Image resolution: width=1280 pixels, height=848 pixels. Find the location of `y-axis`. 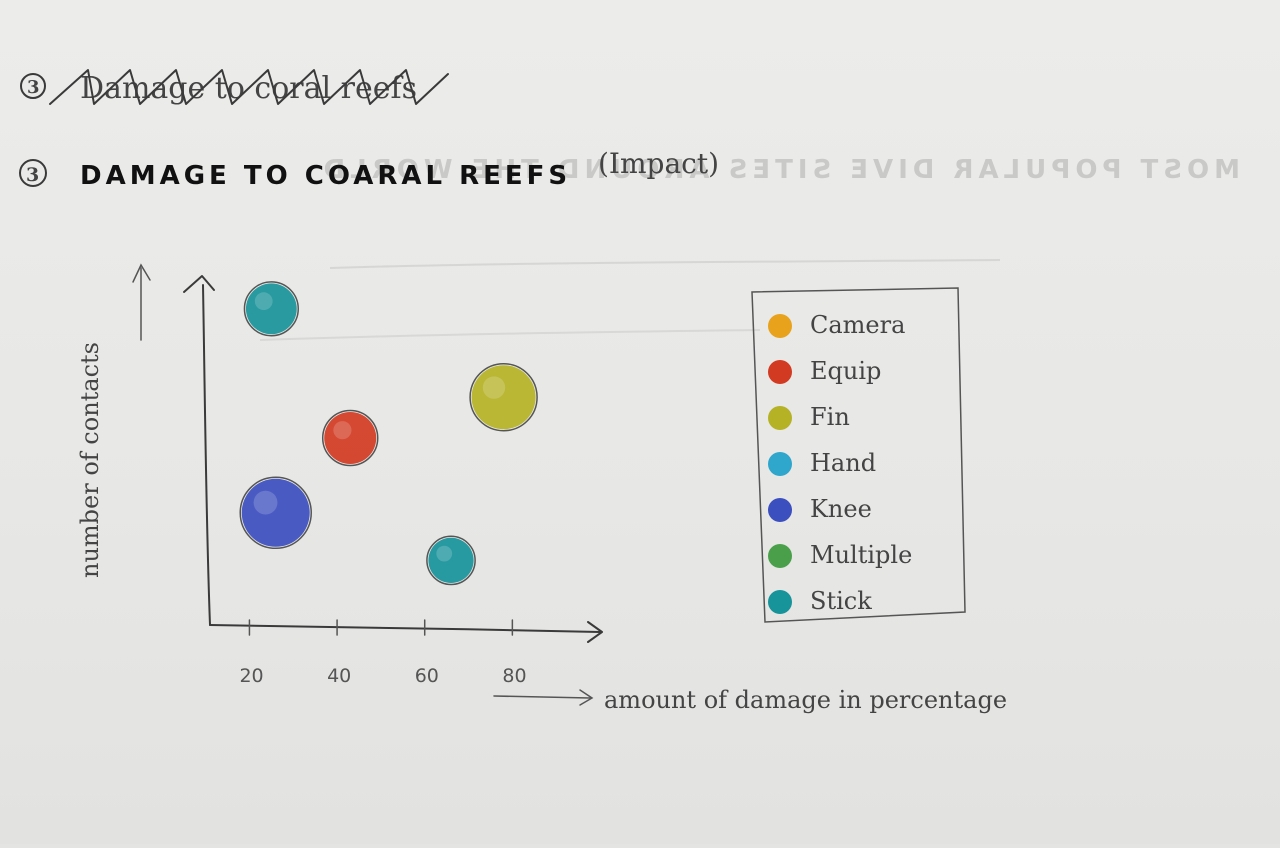

y-axis is located at coordinates (206, 455).